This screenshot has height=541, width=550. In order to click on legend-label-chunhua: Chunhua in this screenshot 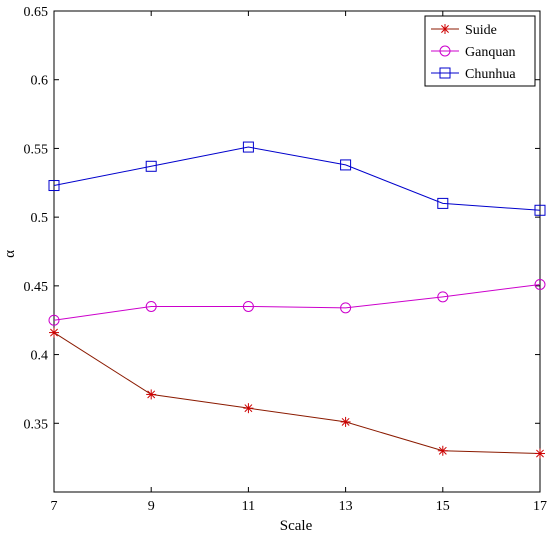, I will do `click(490, 74)`.